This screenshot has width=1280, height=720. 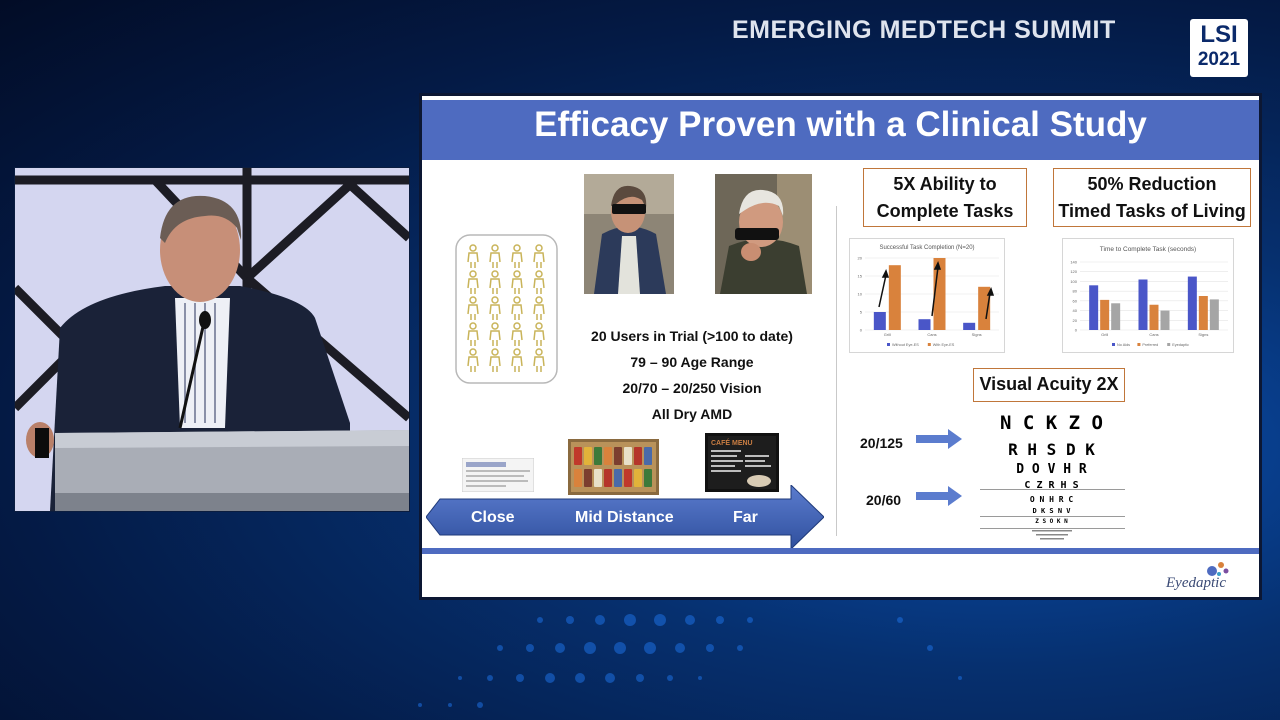 I want to click on y-tick-label: 20, so click(x=860, y=258).